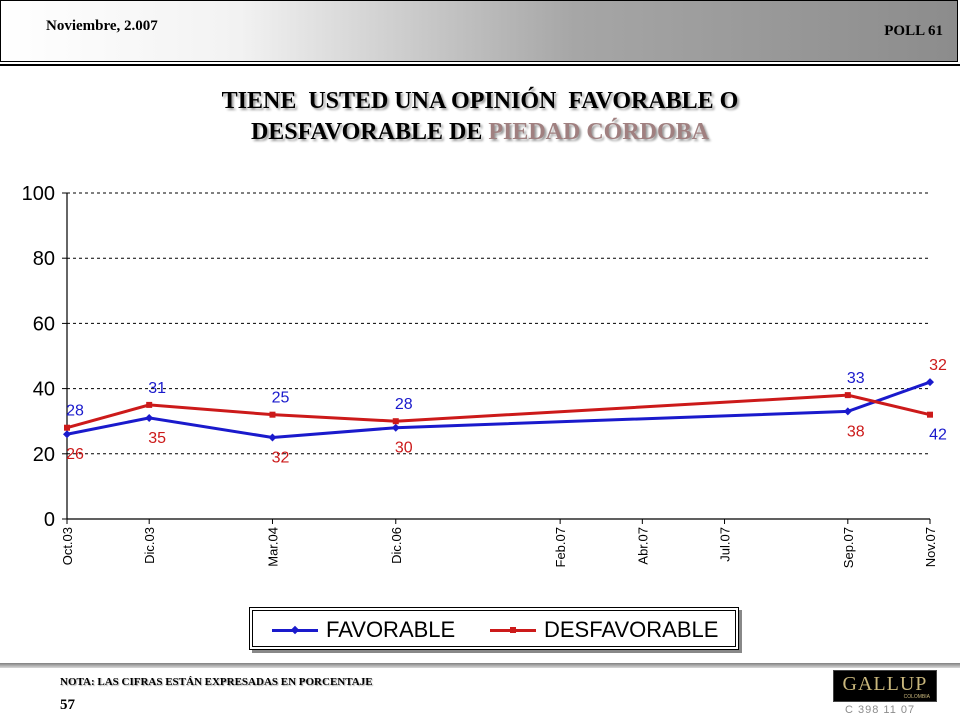 This screenshot has height=720, width=960. What do you see at coordinates (631, 629) in the screenshot?
I see `legend-label-desfavorable: DESFAVORABLE` at bounding box center [631, 629].